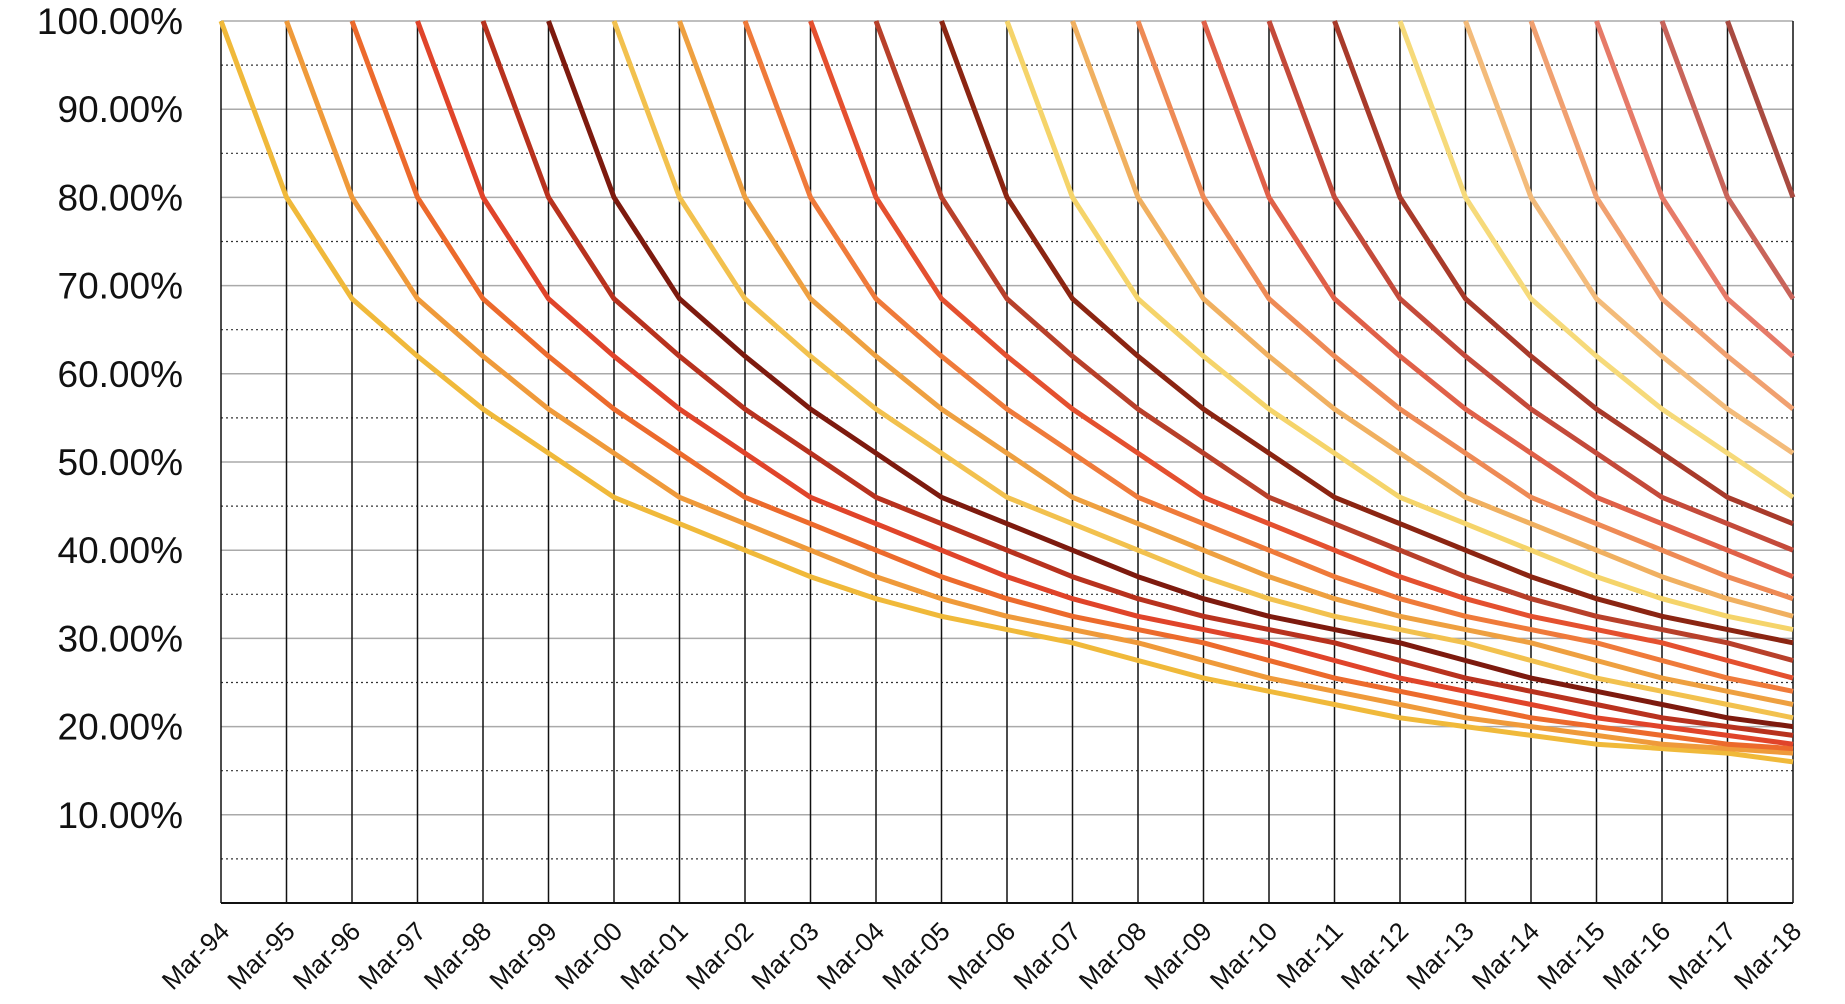 The height and width of the screenshot is (1004, 1845). Describe the element at coordinates (1310, 955) in the screenshot. I see `x-tick-label: Mar-11` at that location.